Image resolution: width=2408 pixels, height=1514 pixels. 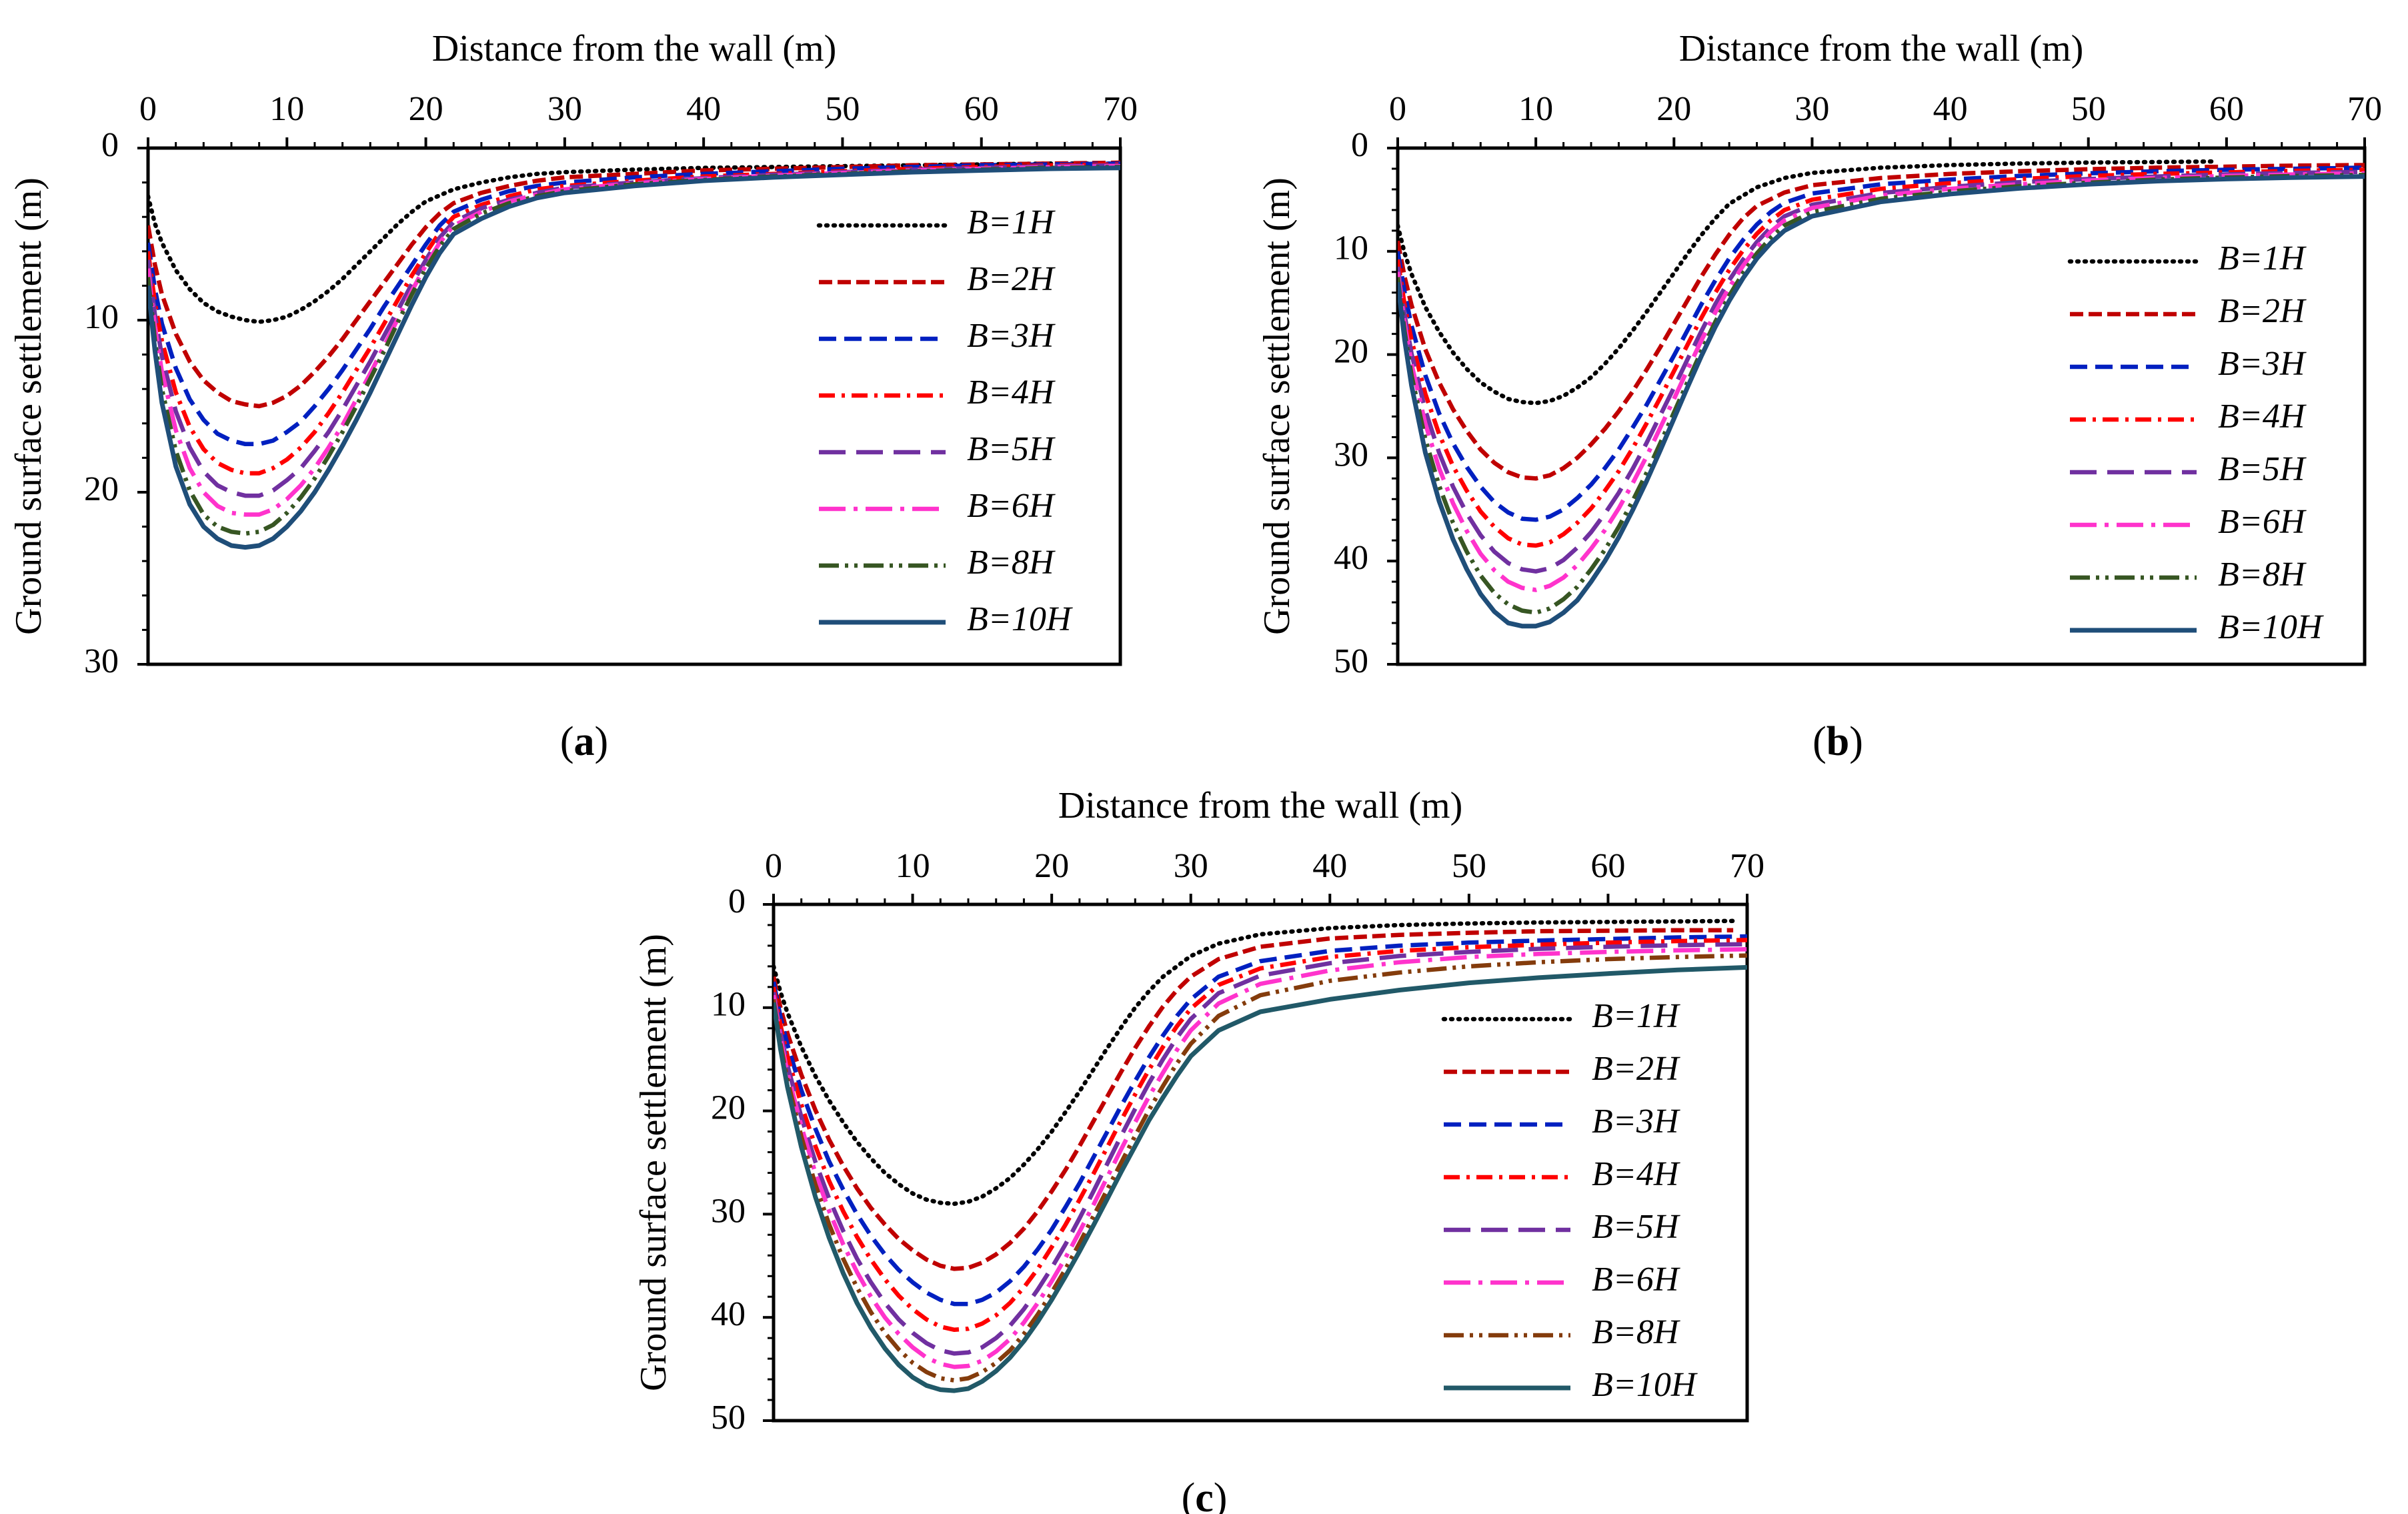 I want to click on series-line-b-6h, so click(x=634, y=340).